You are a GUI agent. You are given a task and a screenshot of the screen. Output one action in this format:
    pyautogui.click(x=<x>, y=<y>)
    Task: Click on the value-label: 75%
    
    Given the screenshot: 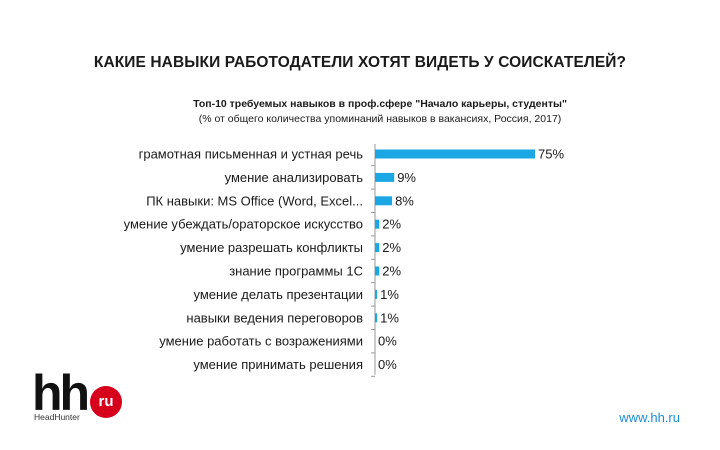 What is the action you would take?
    pyautogui.click(x=551, y=154)
    